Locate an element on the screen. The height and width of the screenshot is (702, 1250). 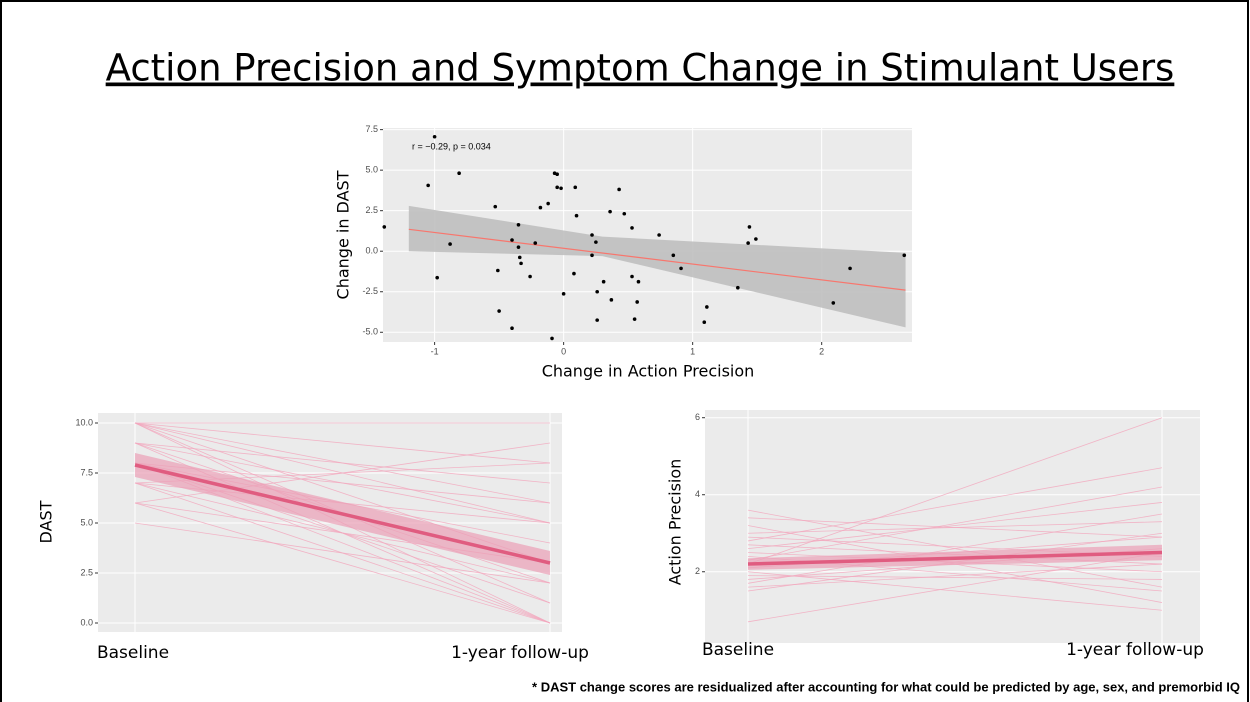
y-tick-label: 6 is located at coordinates (697, 417).